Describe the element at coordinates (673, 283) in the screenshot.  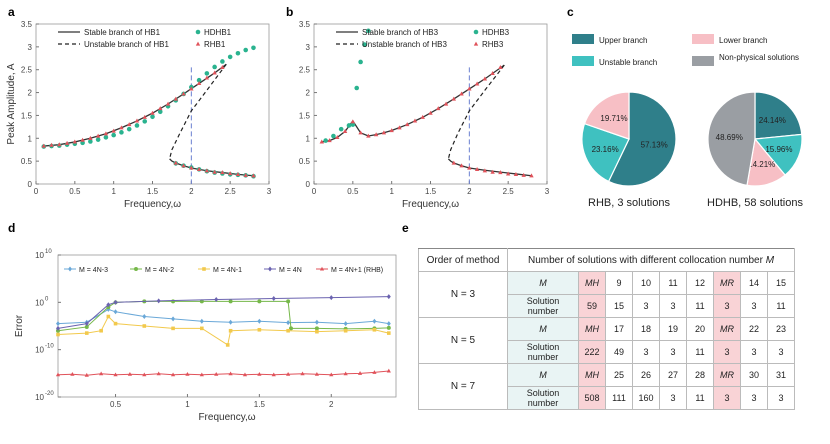
I see `m-value-cell: 11` at that location.